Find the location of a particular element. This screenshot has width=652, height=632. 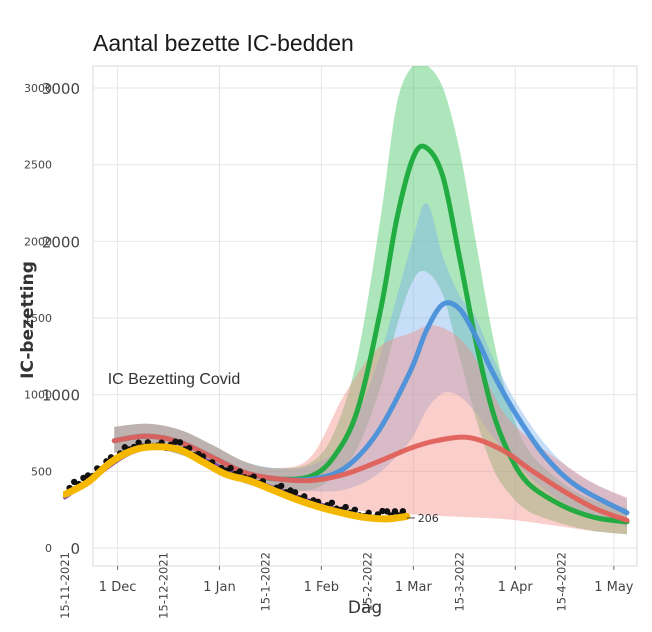

chart-title: Aantal bezette IC-bedden is located at coordinates (223, 43).